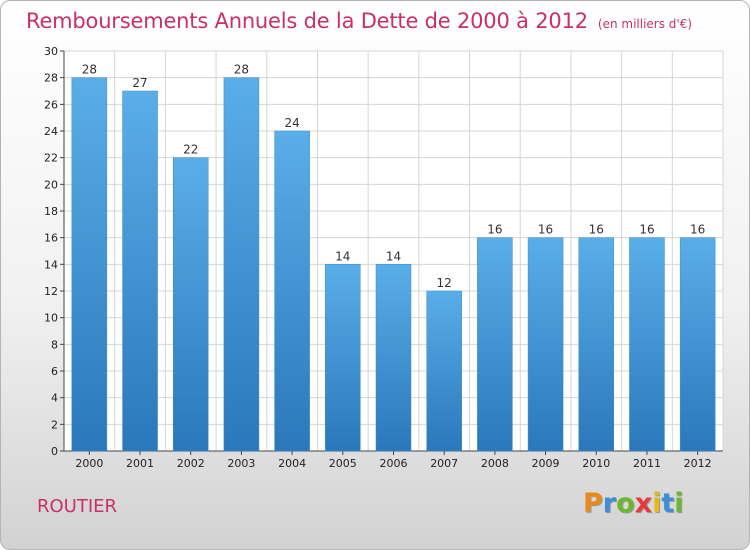 The image size is (750, 550). Describe the element at coordinates (393, 358) in the screenshot. I see `bar-2006` at that location.